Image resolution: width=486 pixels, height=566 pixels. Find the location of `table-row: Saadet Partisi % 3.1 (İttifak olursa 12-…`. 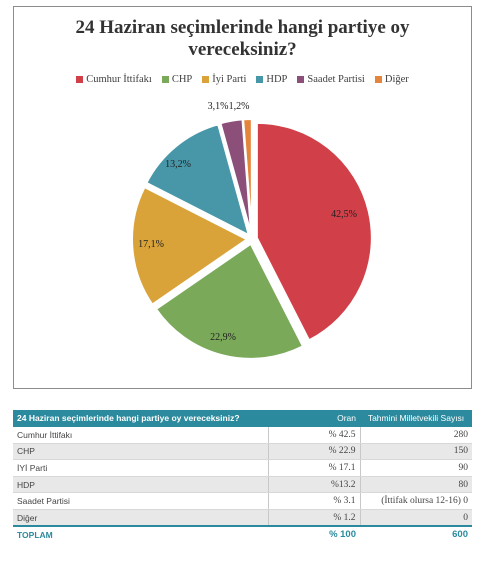

table-row: Saadet Partisi % 3.1 (İttifak olursa 12-… is located at coordinates (242, 501).